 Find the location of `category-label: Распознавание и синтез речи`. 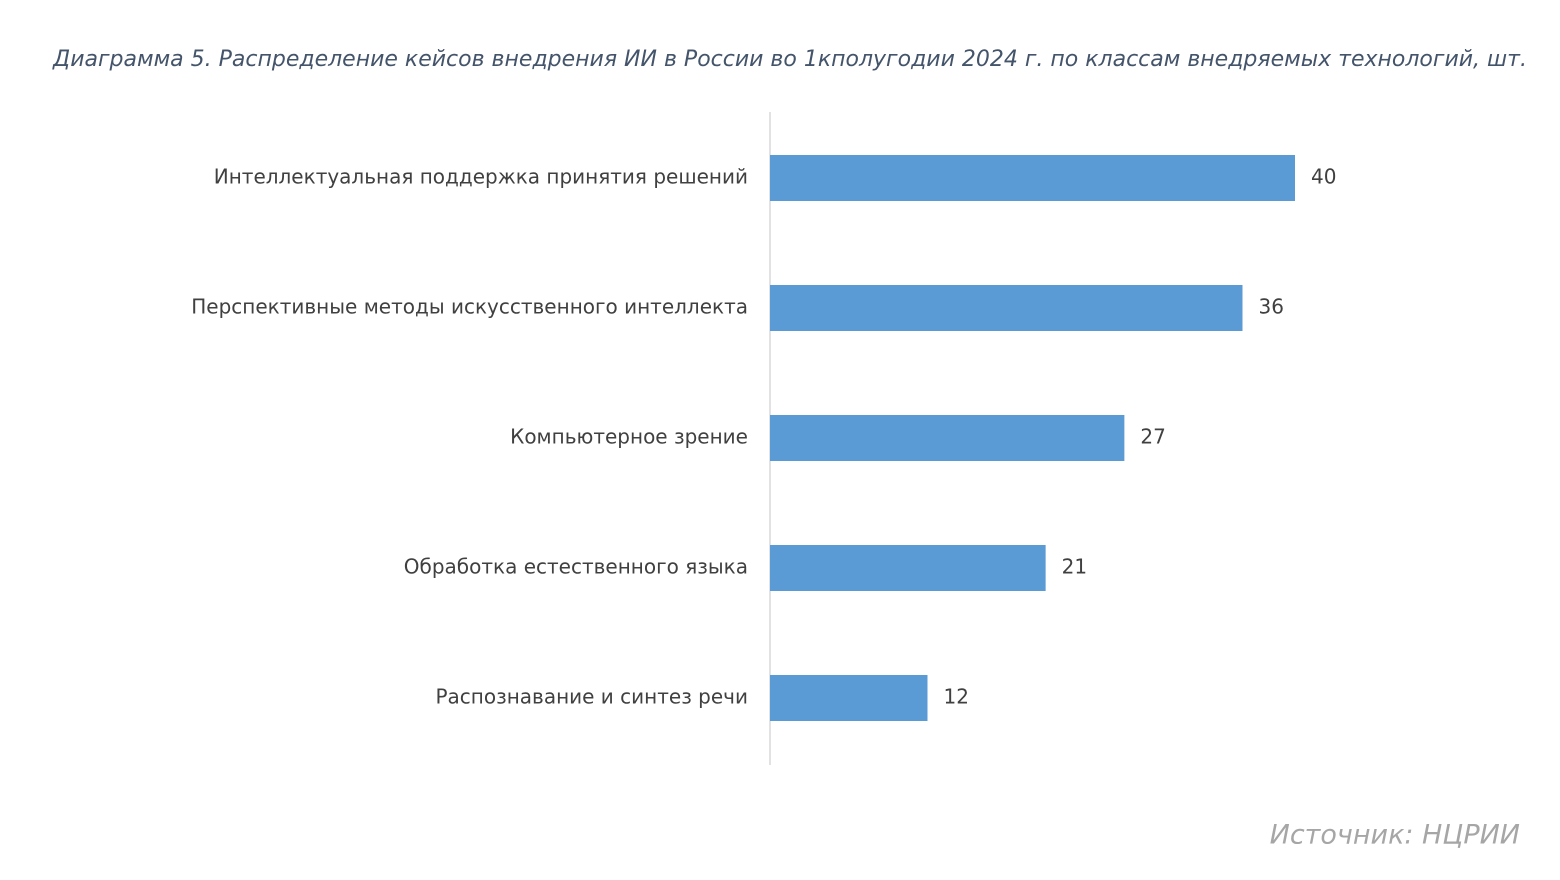

category-label: Распознавание и синтез речи is located at coordinates (591, 697).